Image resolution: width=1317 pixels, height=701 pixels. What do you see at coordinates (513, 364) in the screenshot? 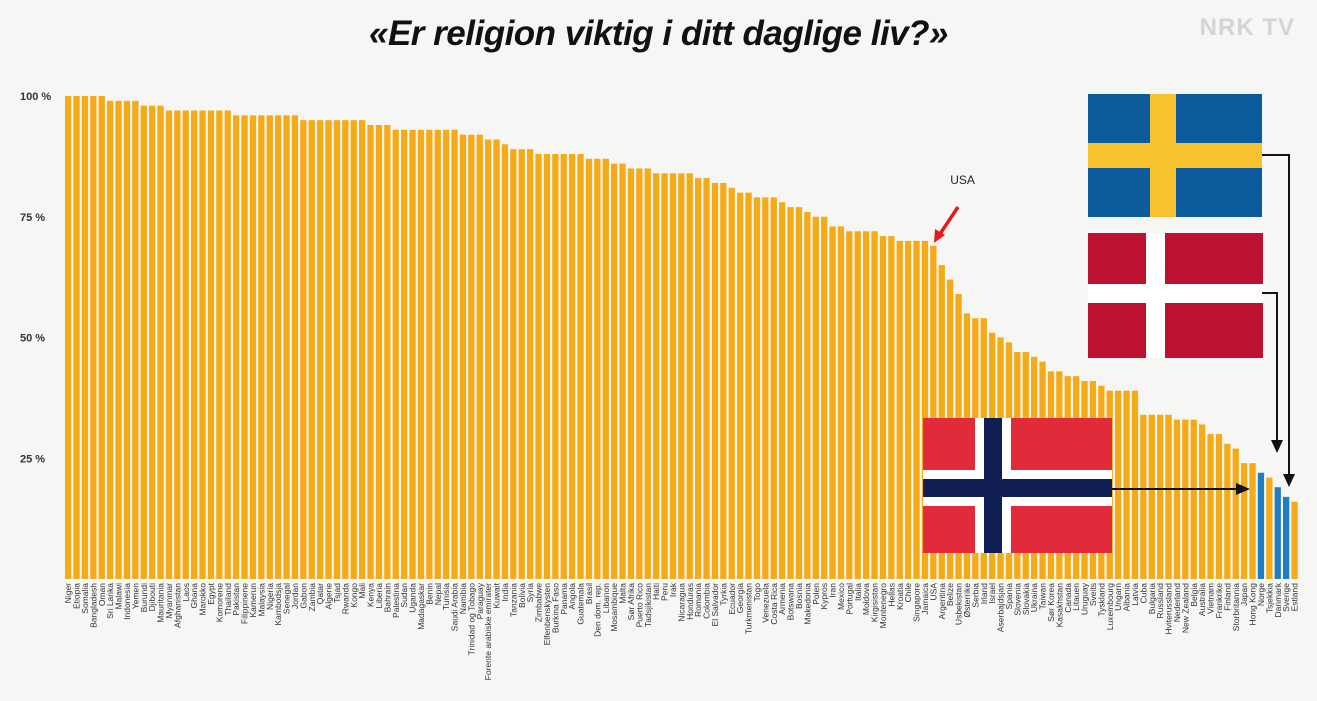
I see `bar-tanzania` at bounding box center [513, 364].